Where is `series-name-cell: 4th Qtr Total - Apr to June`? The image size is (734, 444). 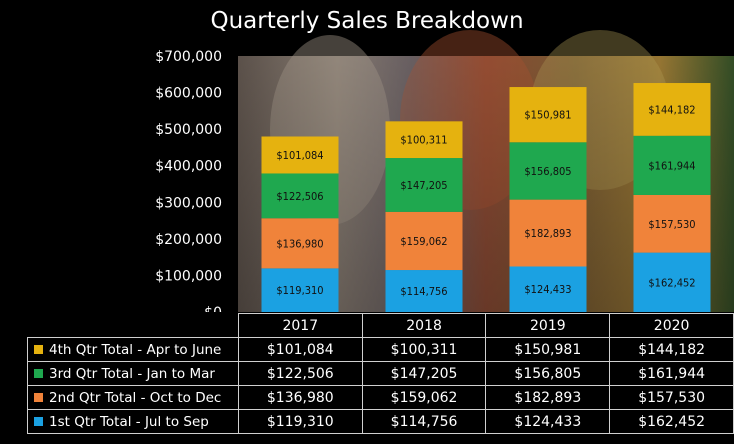
series-name-cell: 4th Qtr Total - Apr to June is located at coordinates (133, 349).